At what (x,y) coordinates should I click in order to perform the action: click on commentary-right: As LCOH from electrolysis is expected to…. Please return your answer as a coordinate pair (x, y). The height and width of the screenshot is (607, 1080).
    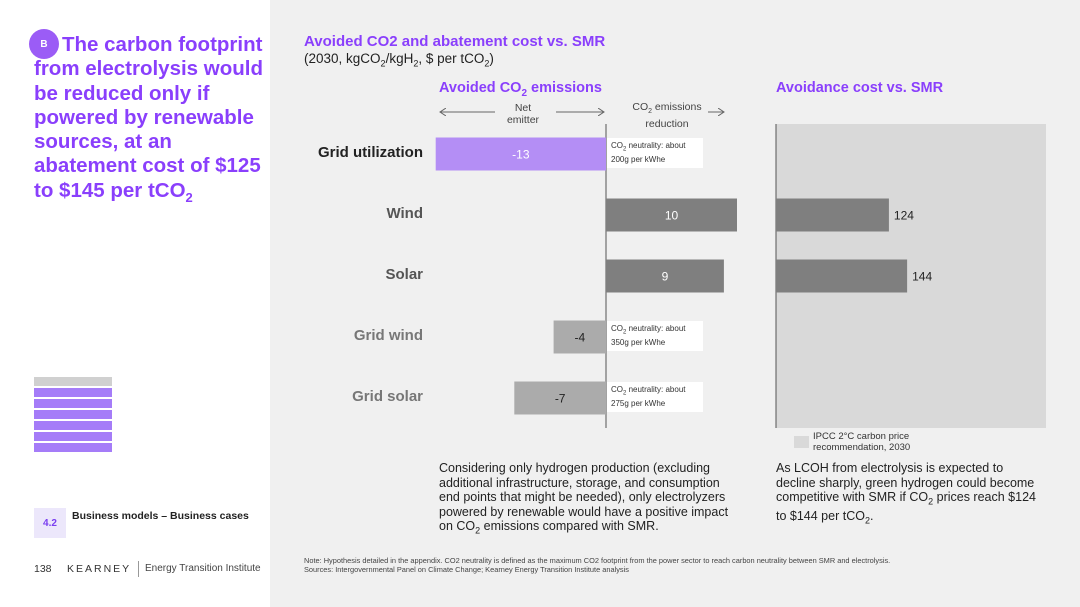
    Looking at the image, I should click on (906, 493).